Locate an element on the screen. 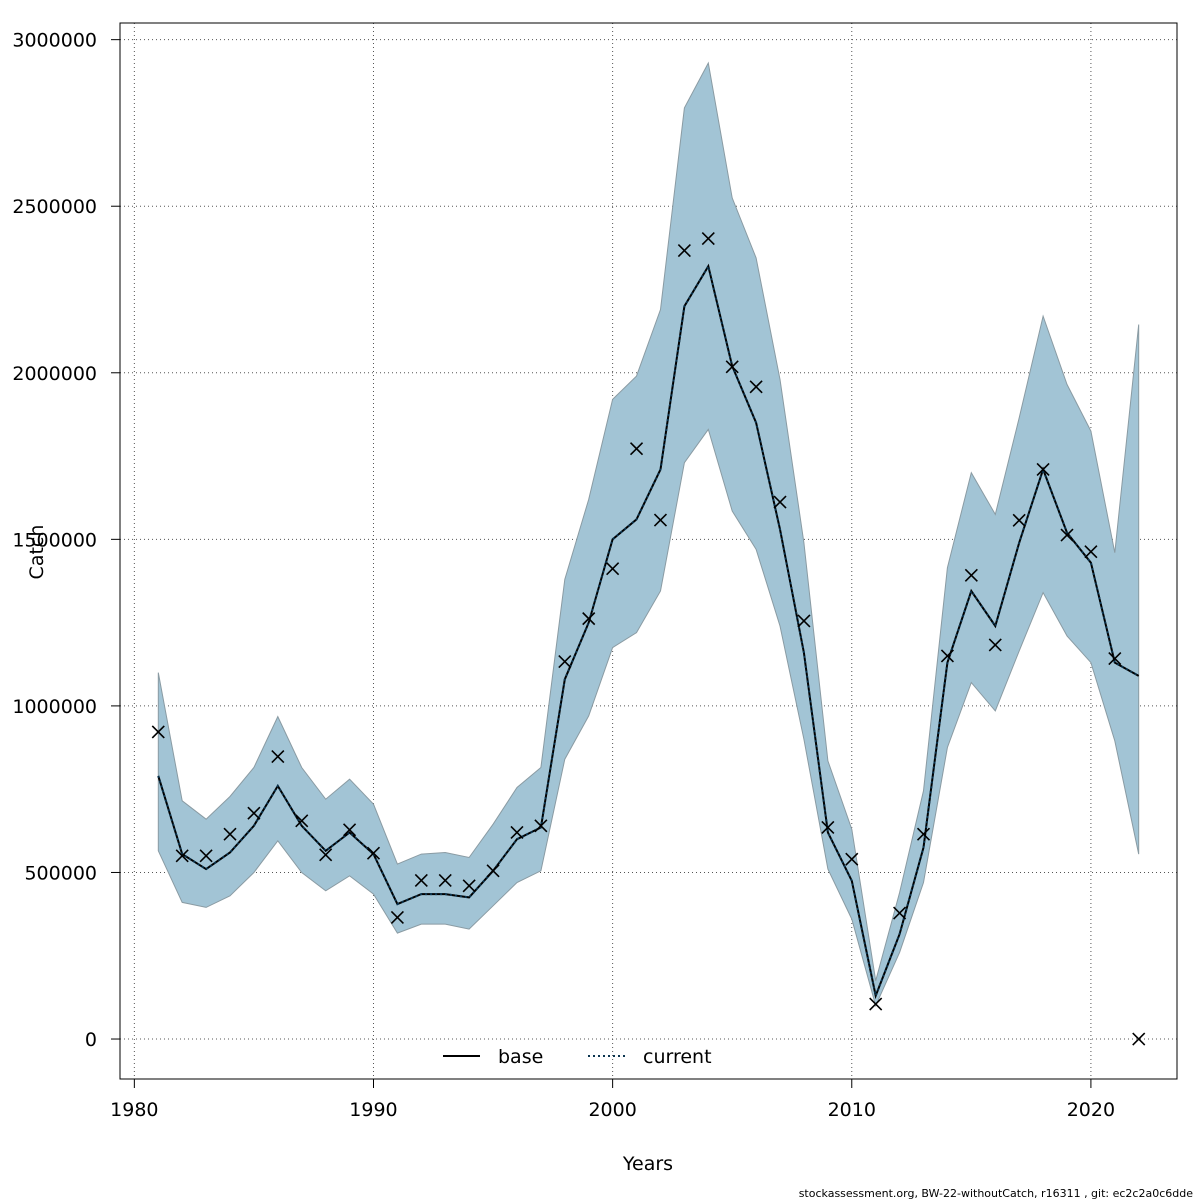 The image size is (1200, 1200). y-tick-label: 3000000 is located at coordinates (54, 41).